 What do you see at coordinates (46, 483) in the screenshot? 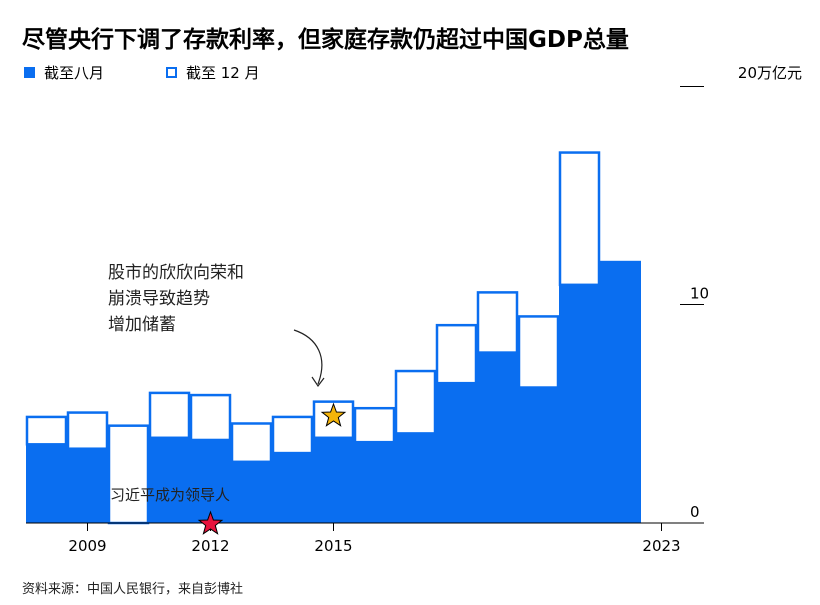
I see `bar-august-2008` at bounding box center [46, 483].